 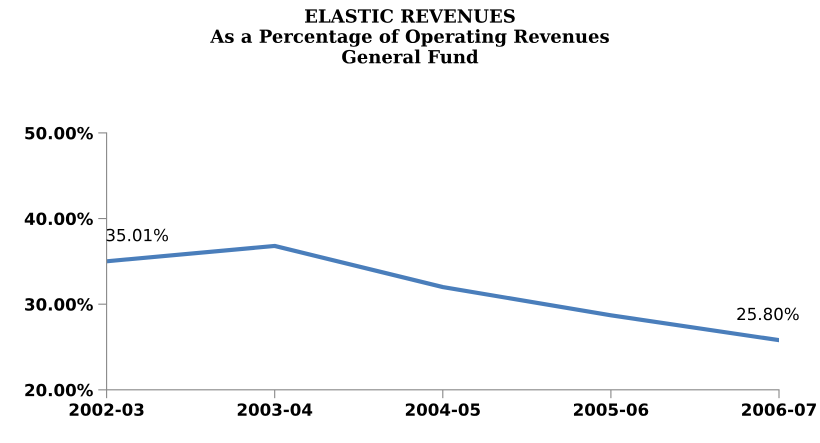 What do you see at coordinates (59, 390) in the screenshot?
I see `y-tick-label: 20.00%` at bounding box center [59, 390].